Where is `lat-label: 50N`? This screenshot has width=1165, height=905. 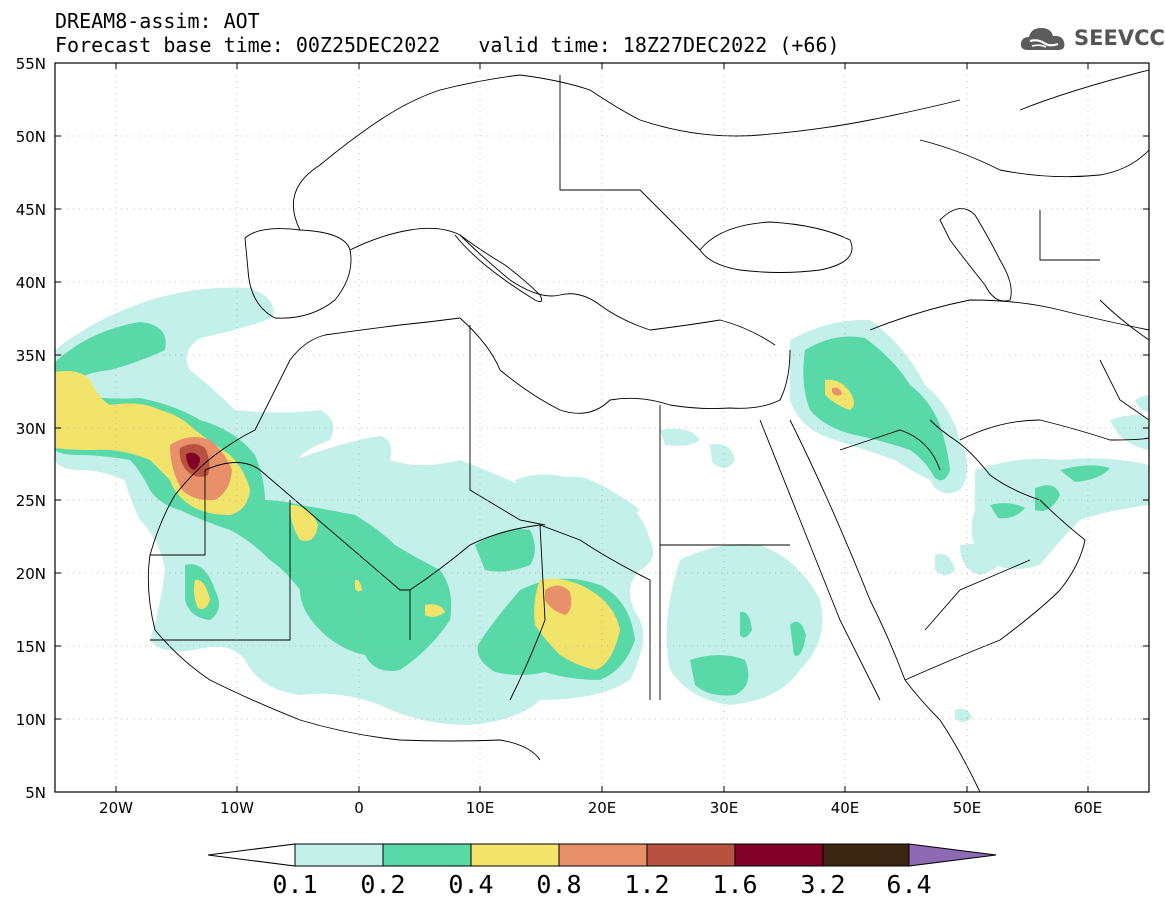 lat-label: 50N is located at coordinates (31, 137).